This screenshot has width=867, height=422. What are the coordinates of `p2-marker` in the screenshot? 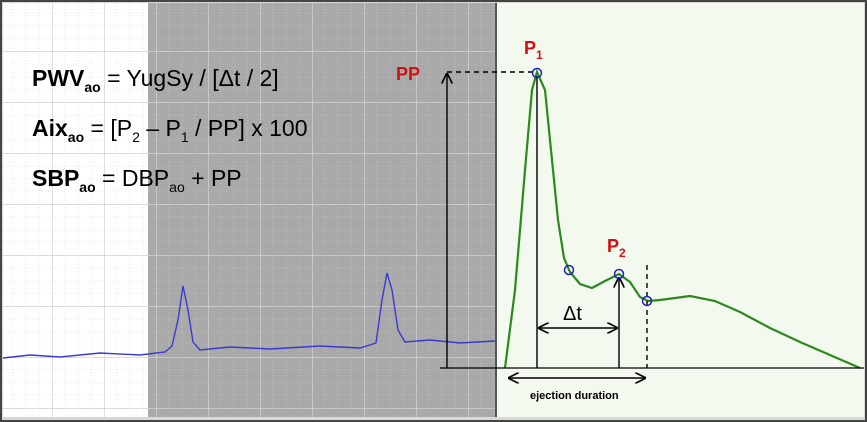 It's located at (619, 274).